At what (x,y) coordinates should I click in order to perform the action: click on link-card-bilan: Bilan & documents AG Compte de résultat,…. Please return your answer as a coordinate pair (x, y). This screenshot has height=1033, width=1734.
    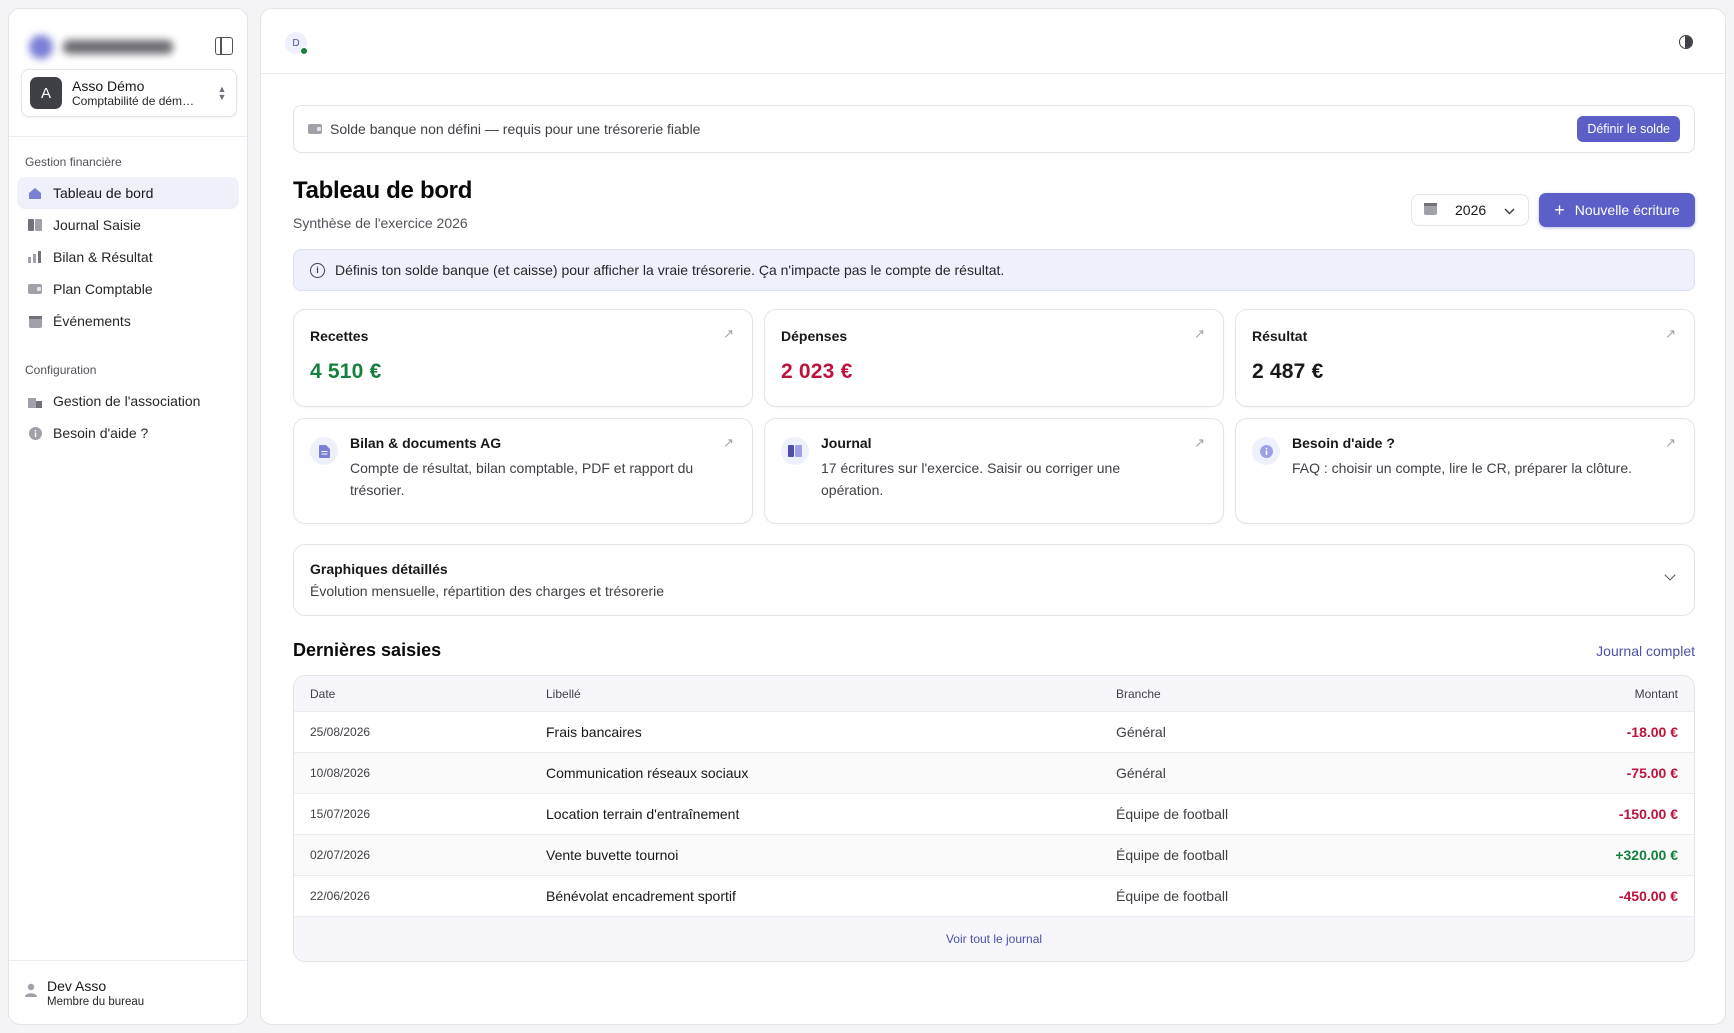
    Looking at the image, I should click on (523, 471).